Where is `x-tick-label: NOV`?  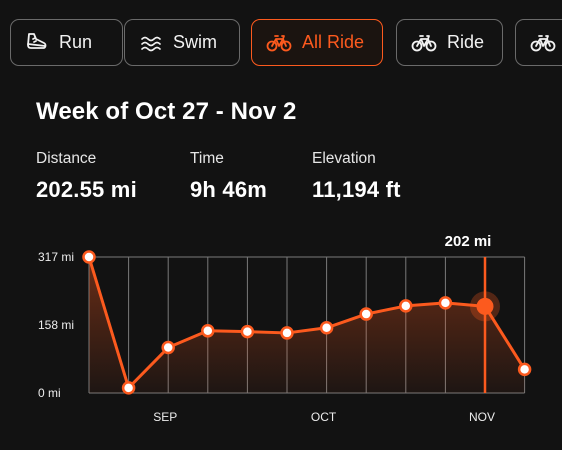
x-tick-label: NOV is located at coordinates (482, 417).